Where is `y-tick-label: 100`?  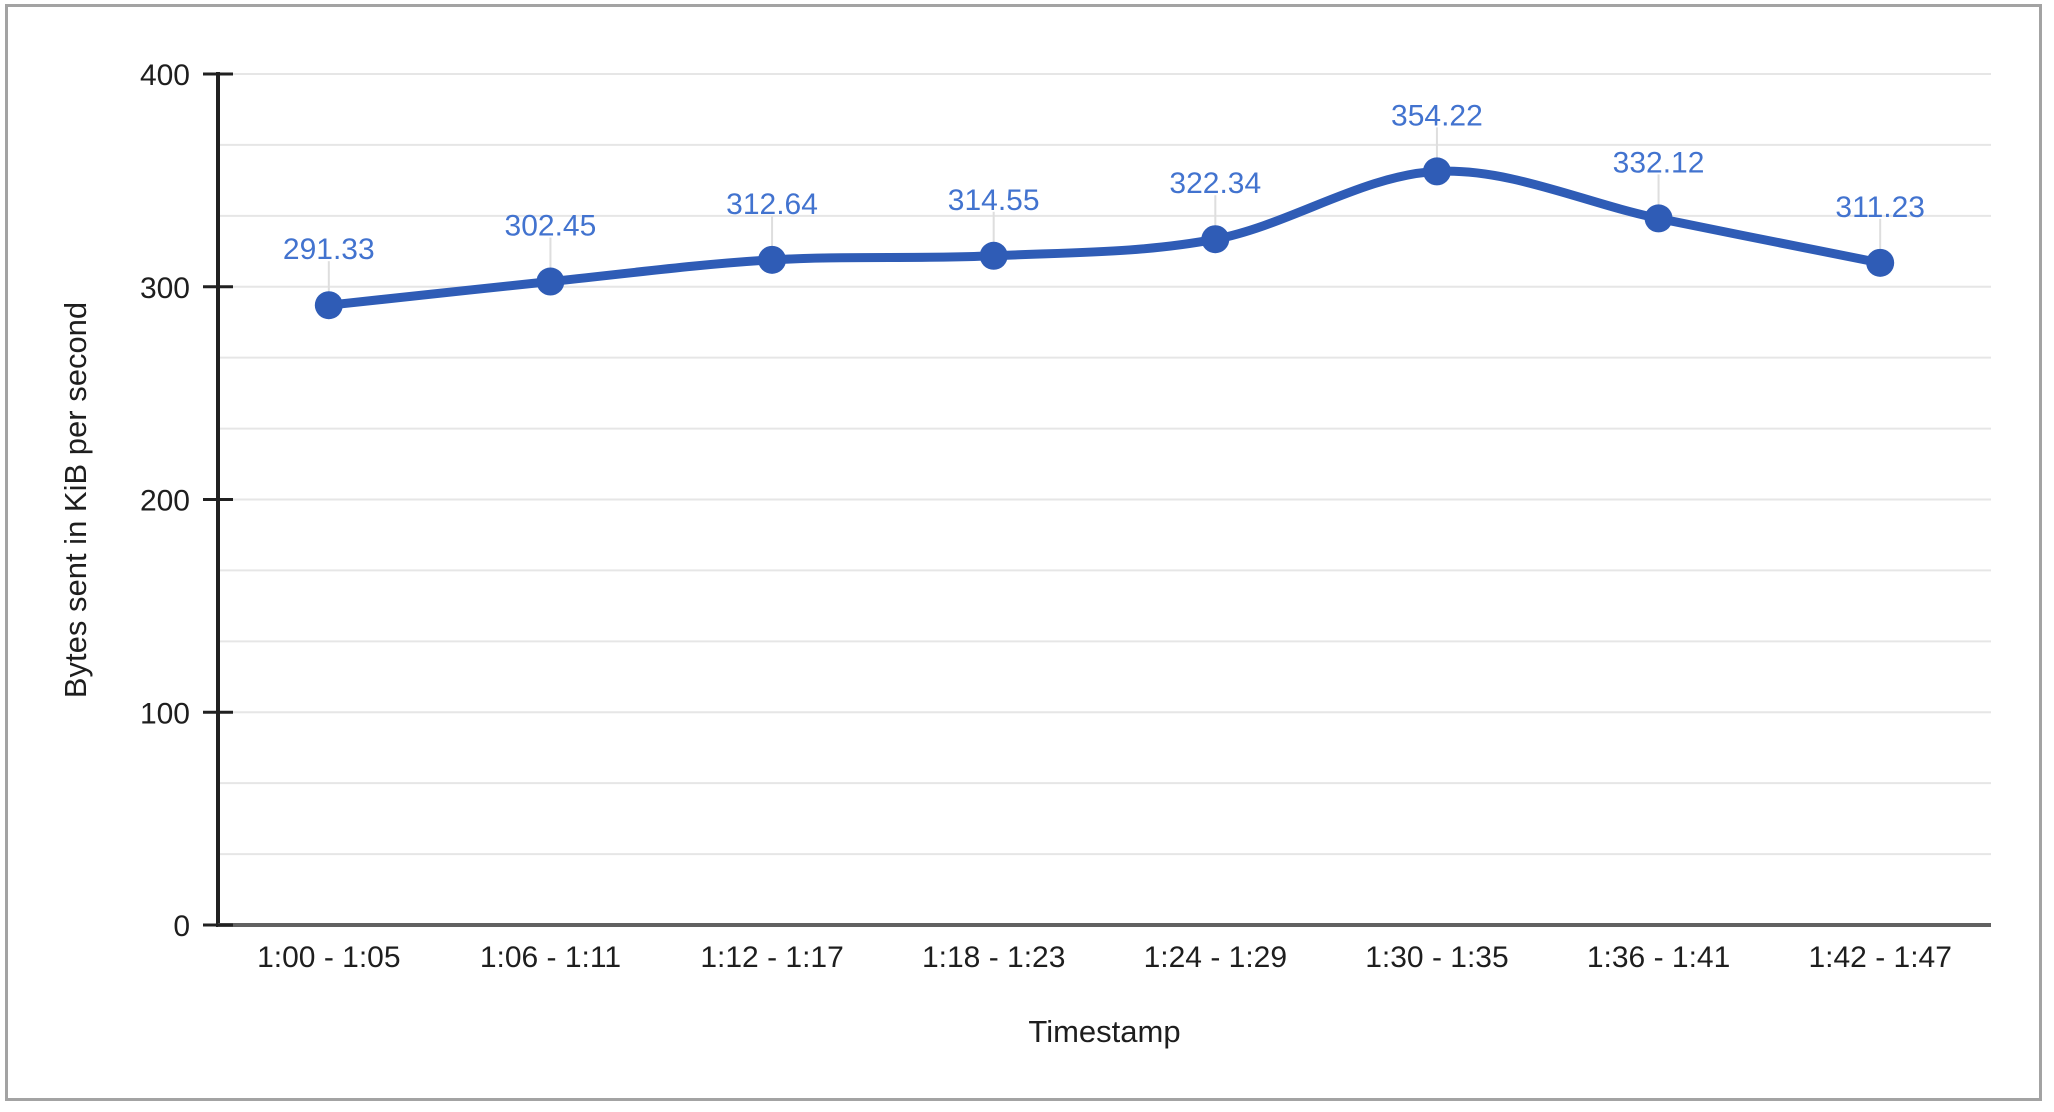 y-tick-label: 100 is located at coordinates (165, 713).